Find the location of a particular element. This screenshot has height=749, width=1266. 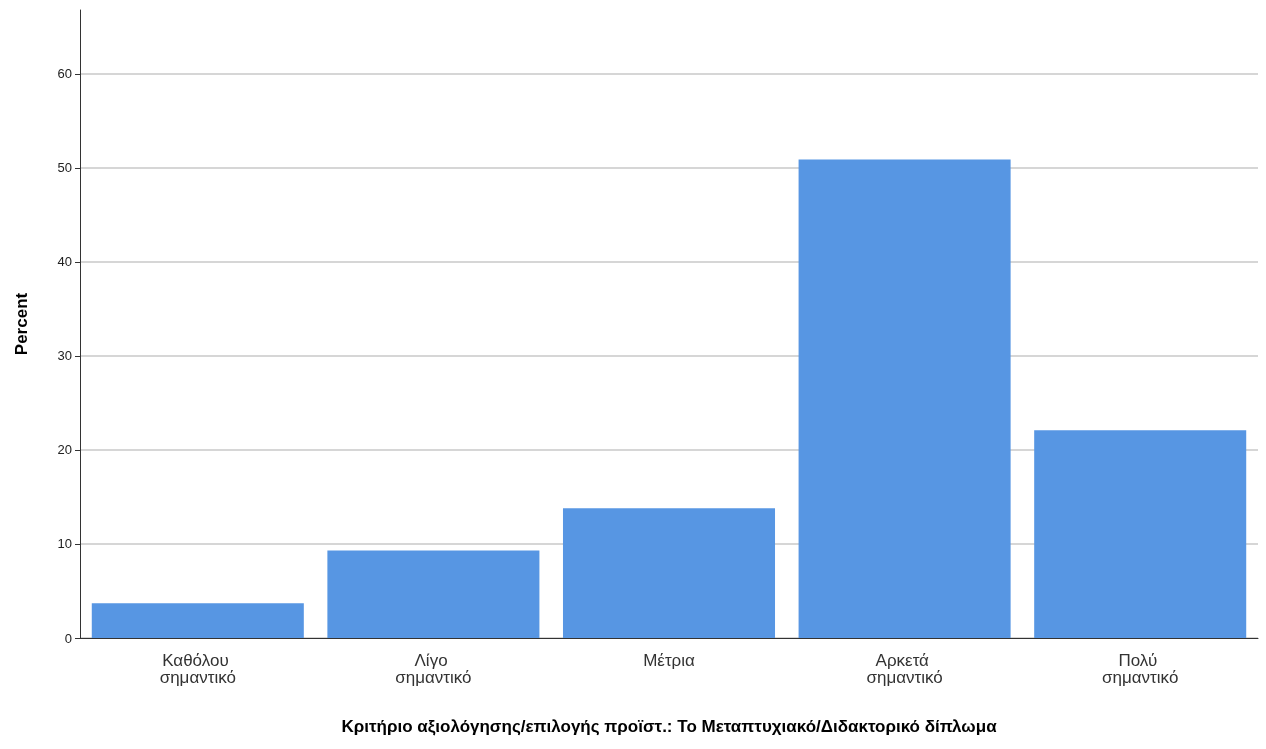

y-tick-label: 10 is located at coordinates (64, 544).